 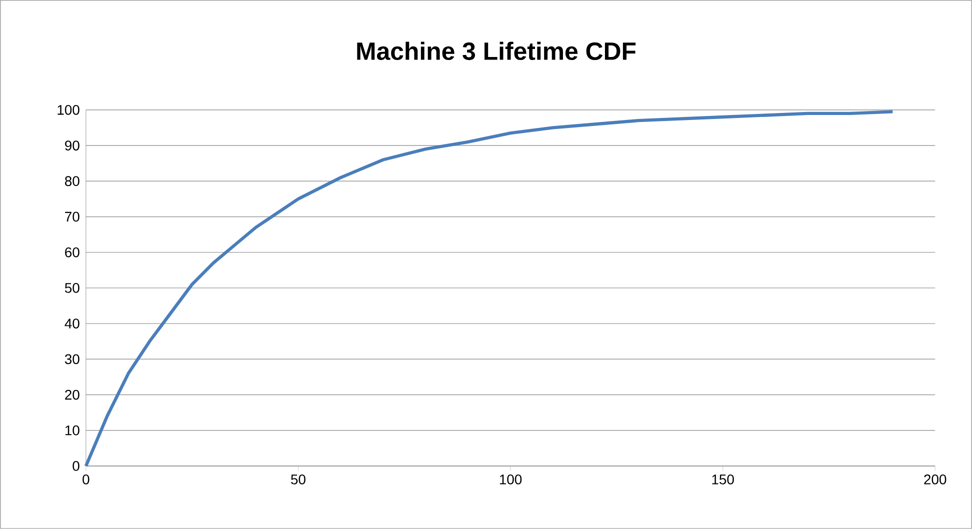 What do you see at coordinates (723, 479) in the screenshot?
I see `x-tick-label: 150` at bounding box center [723, 479].